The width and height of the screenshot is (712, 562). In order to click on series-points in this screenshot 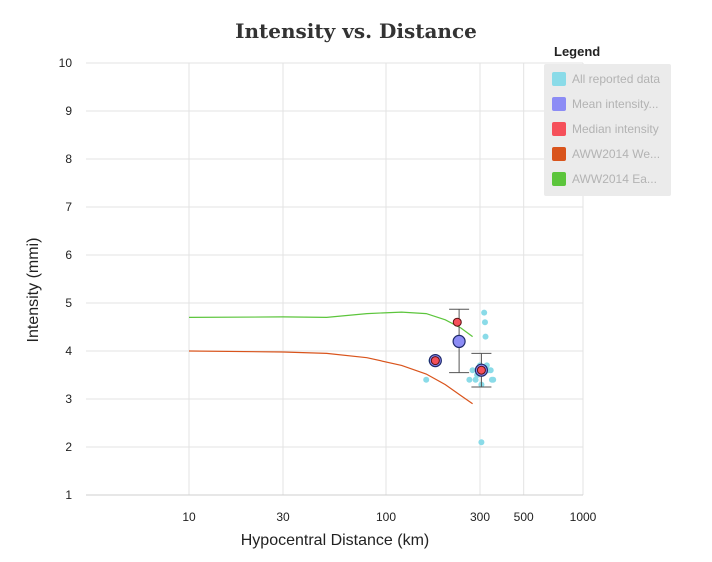, I will do `click(460, 377)`.